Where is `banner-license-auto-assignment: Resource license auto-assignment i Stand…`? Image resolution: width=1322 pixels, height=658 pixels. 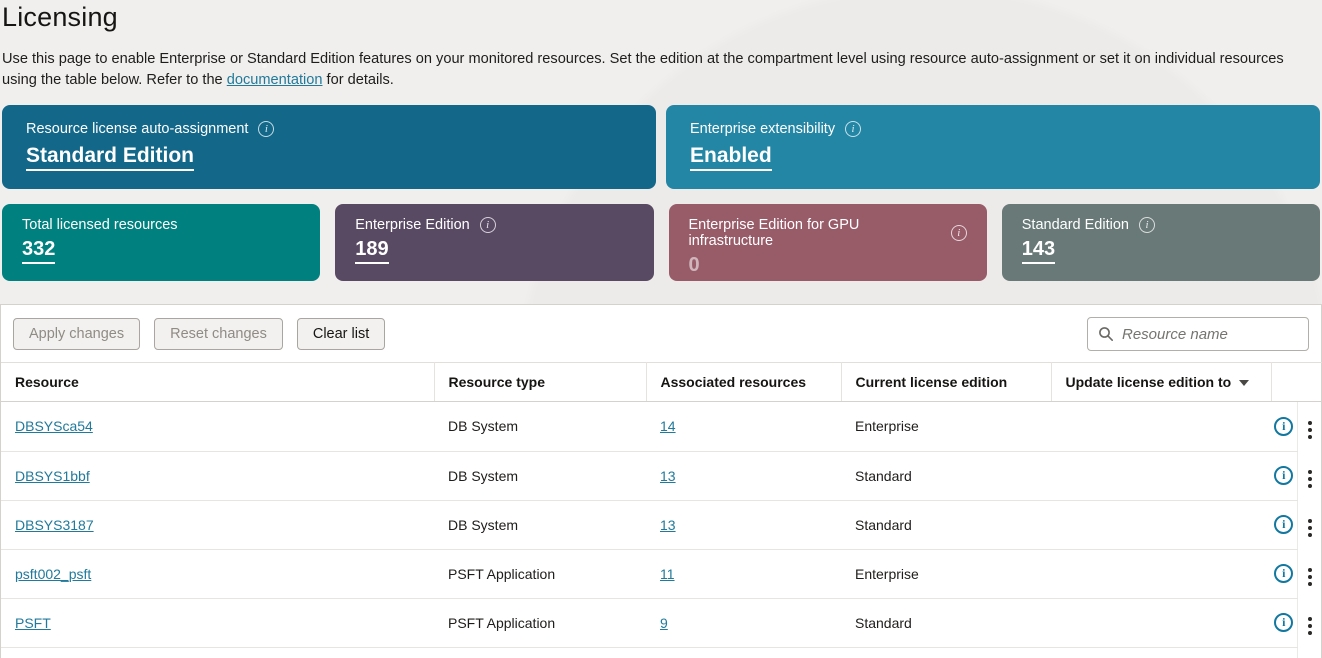 banner-license-auto-assignment: Resource license auto-assignment i Stand… is located at coordinates (329, 147).